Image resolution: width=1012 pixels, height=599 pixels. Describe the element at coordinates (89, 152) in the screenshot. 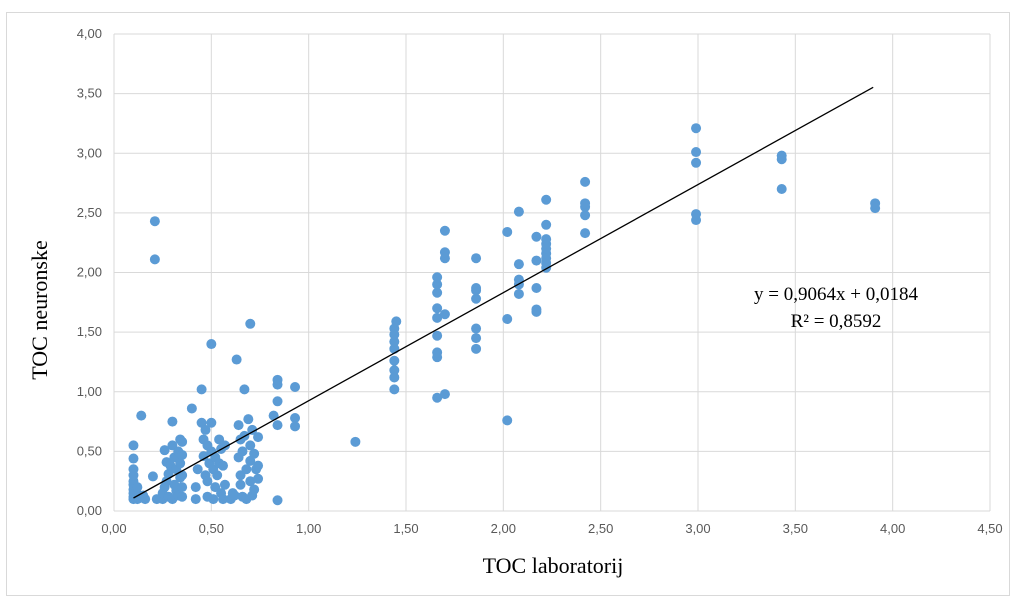

I see `y-tick-label: 3,00` at that location.